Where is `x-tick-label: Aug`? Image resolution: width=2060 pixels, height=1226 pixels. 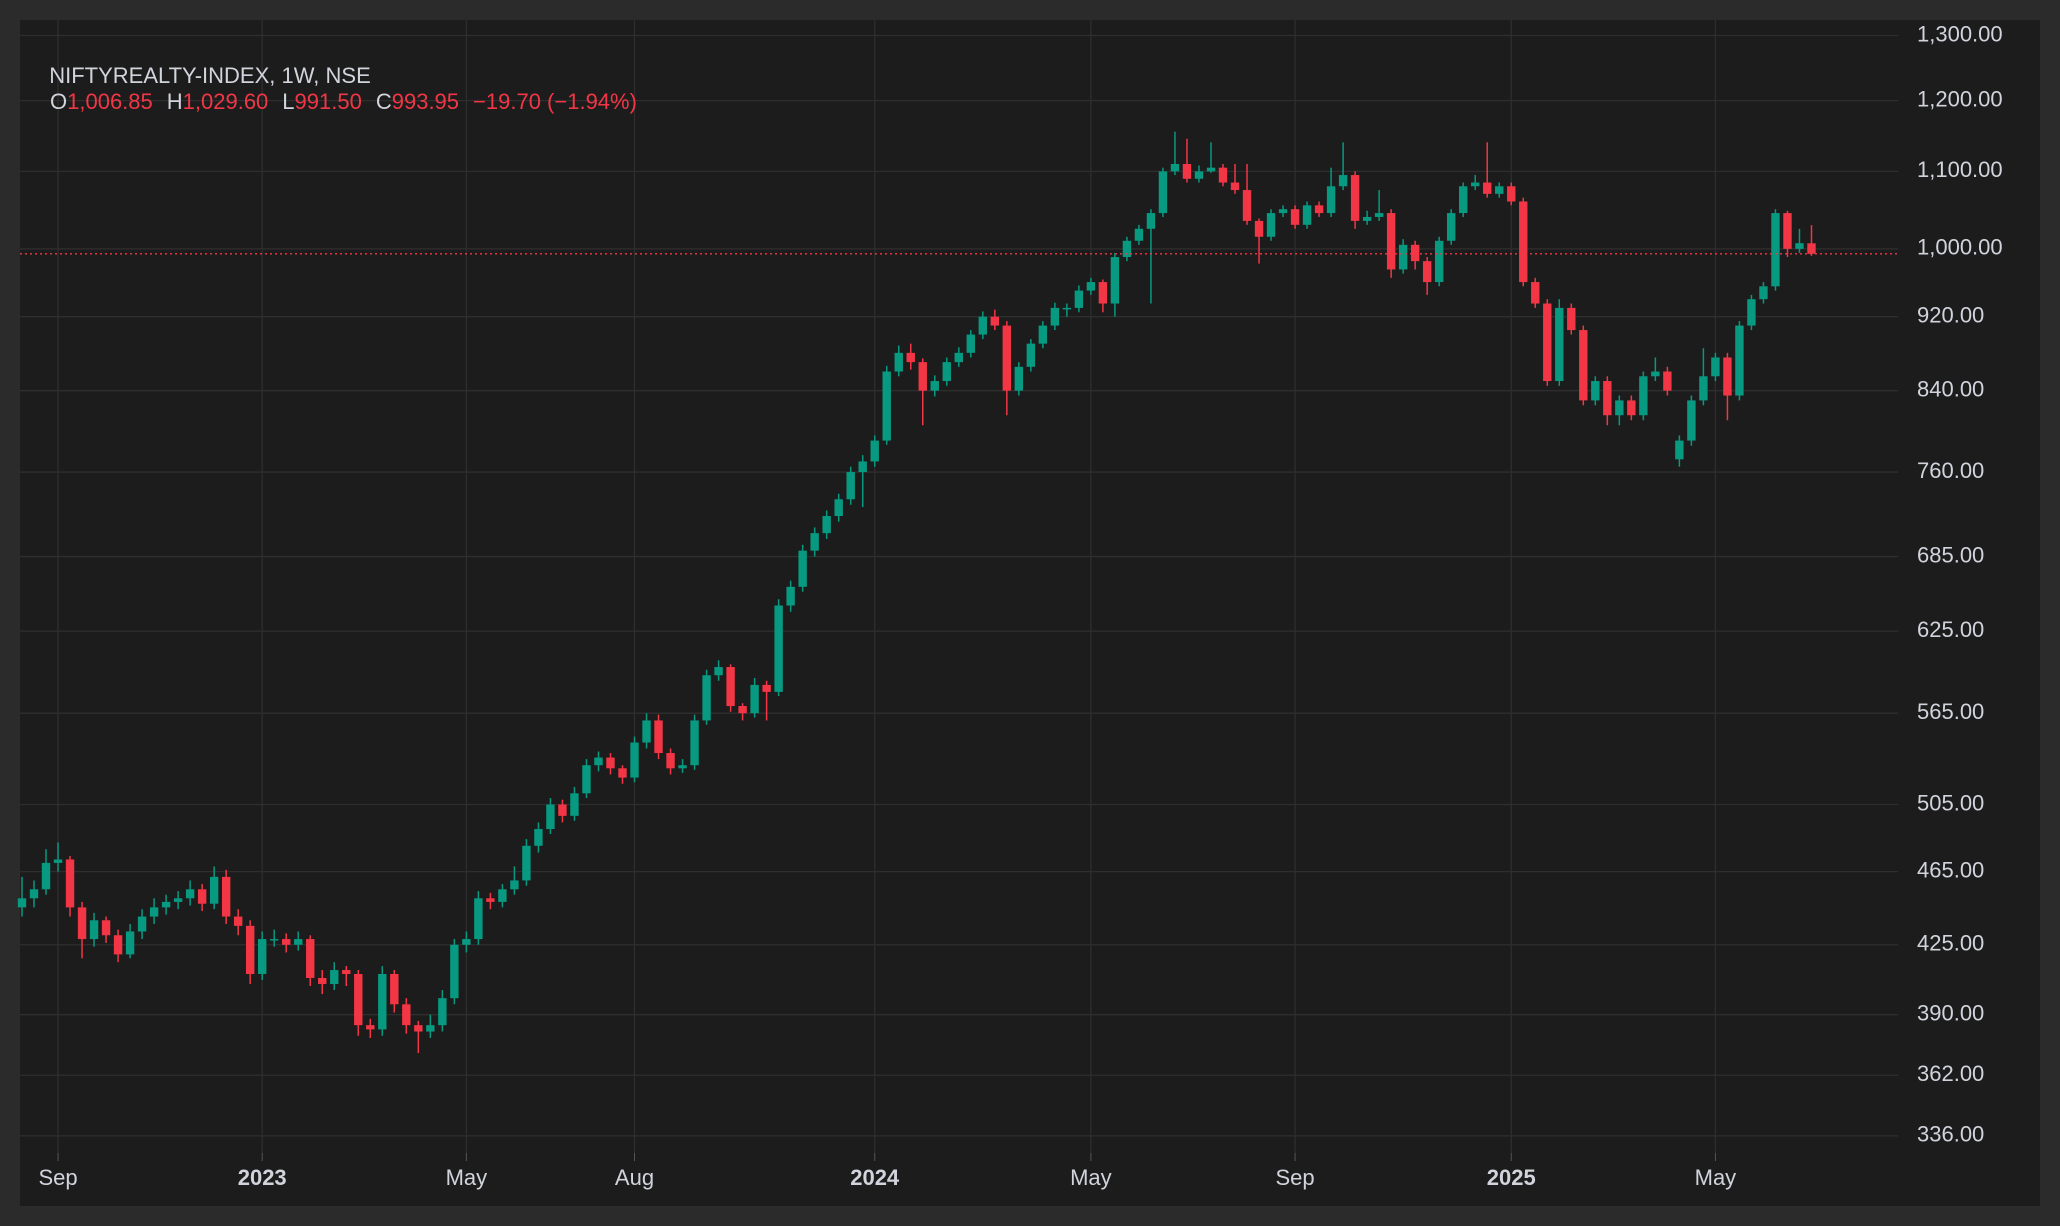 x-tick-label: Aug is located at coordinates (634, 1177).